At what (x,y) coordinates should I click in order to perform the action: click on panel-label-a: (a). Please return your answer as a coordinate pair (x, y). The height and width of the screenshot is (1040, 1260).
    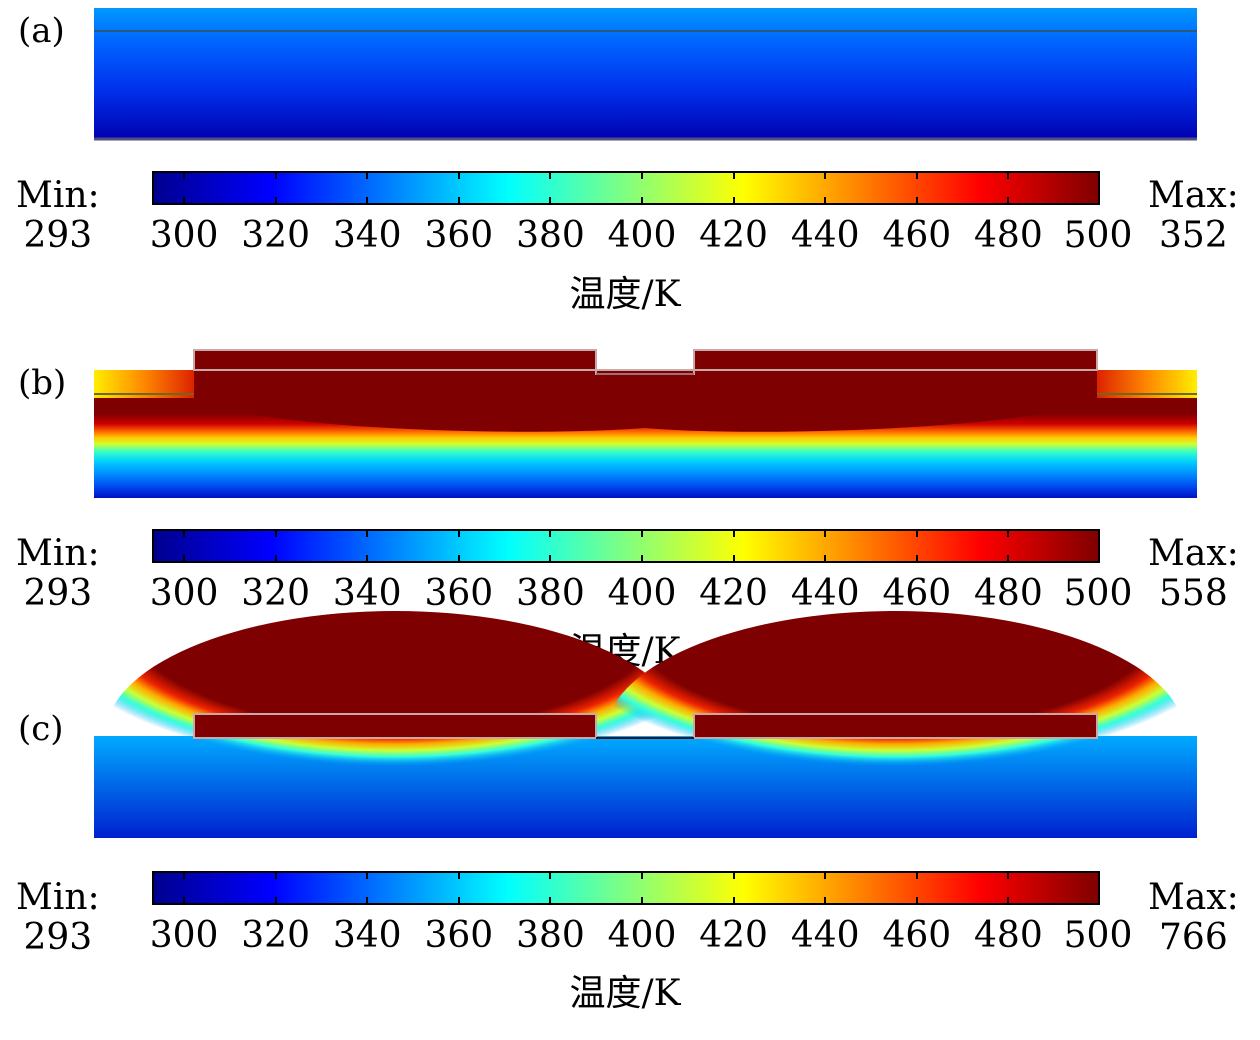
    Looking at the image, I should click on (41, 31).